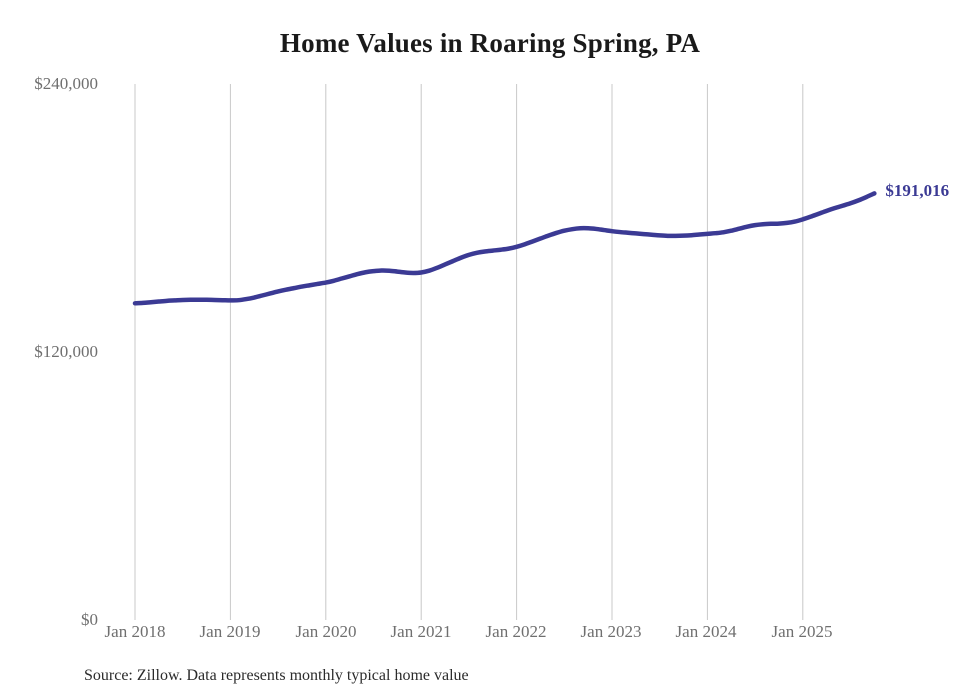 The width and height of the screenshot is (980, 699). I want to click on data-series-line, so click(504, 248).